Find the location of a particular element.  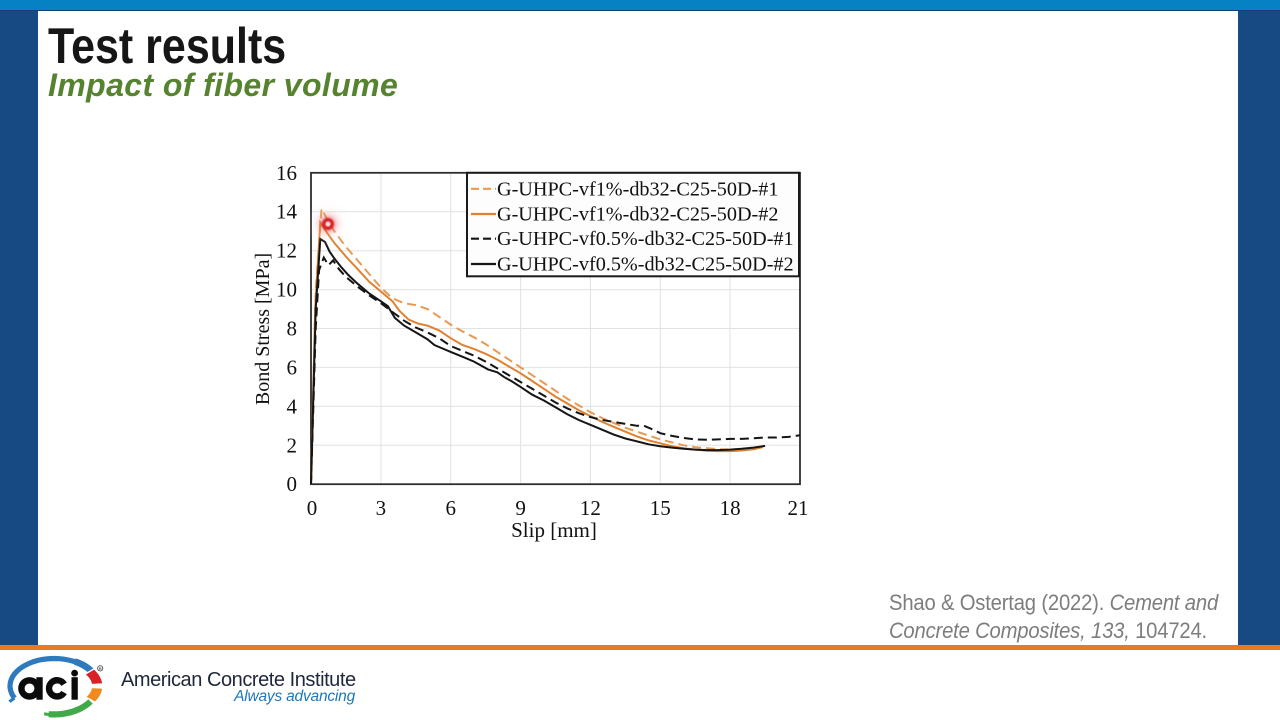

svg-text: G-UHPC-vf1%-db32-C25-50D-#1 is located at coordinates (637, 189).